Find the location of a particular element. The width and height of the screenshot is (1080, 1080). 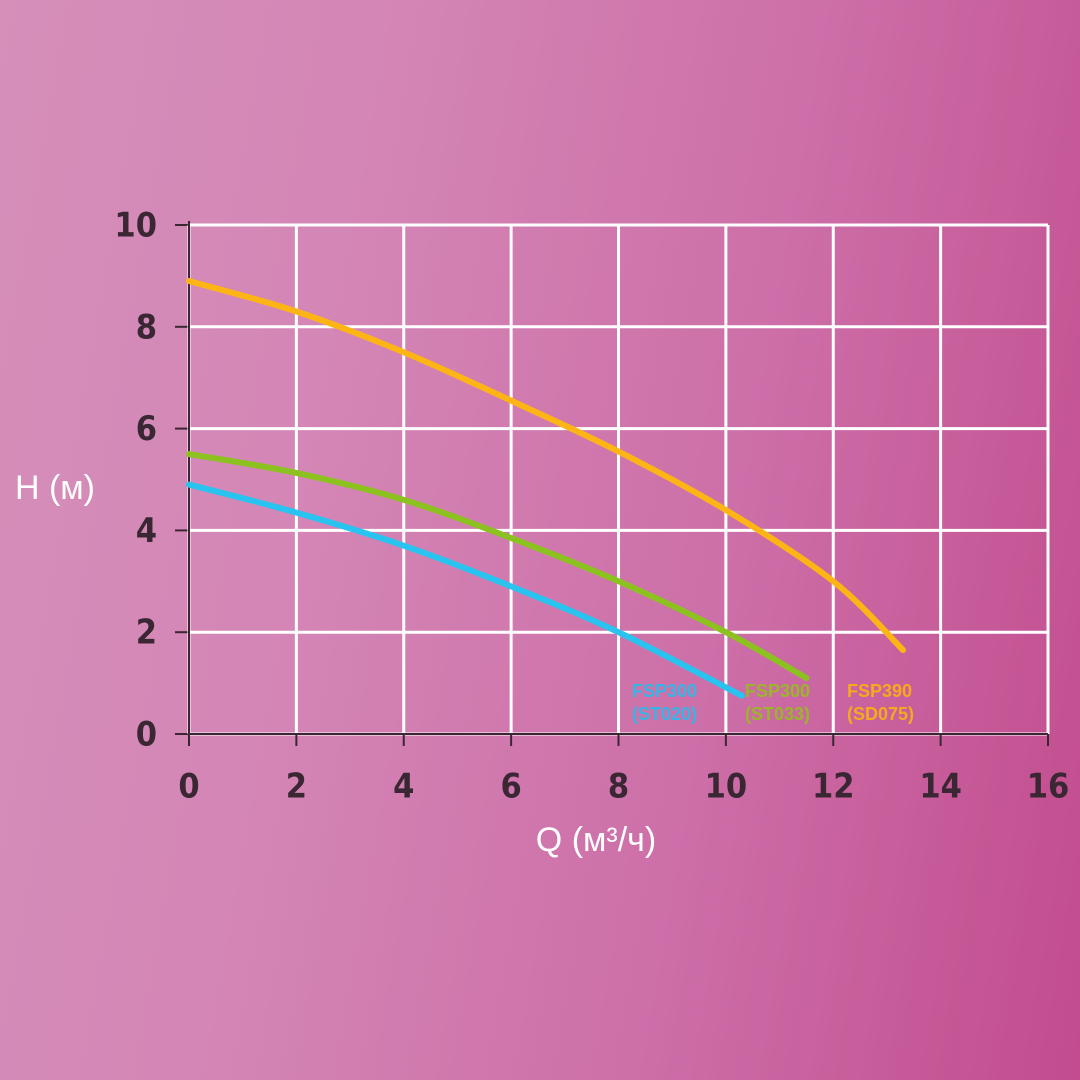

y-tick-label: 10 is located at coordinates (135, 226).